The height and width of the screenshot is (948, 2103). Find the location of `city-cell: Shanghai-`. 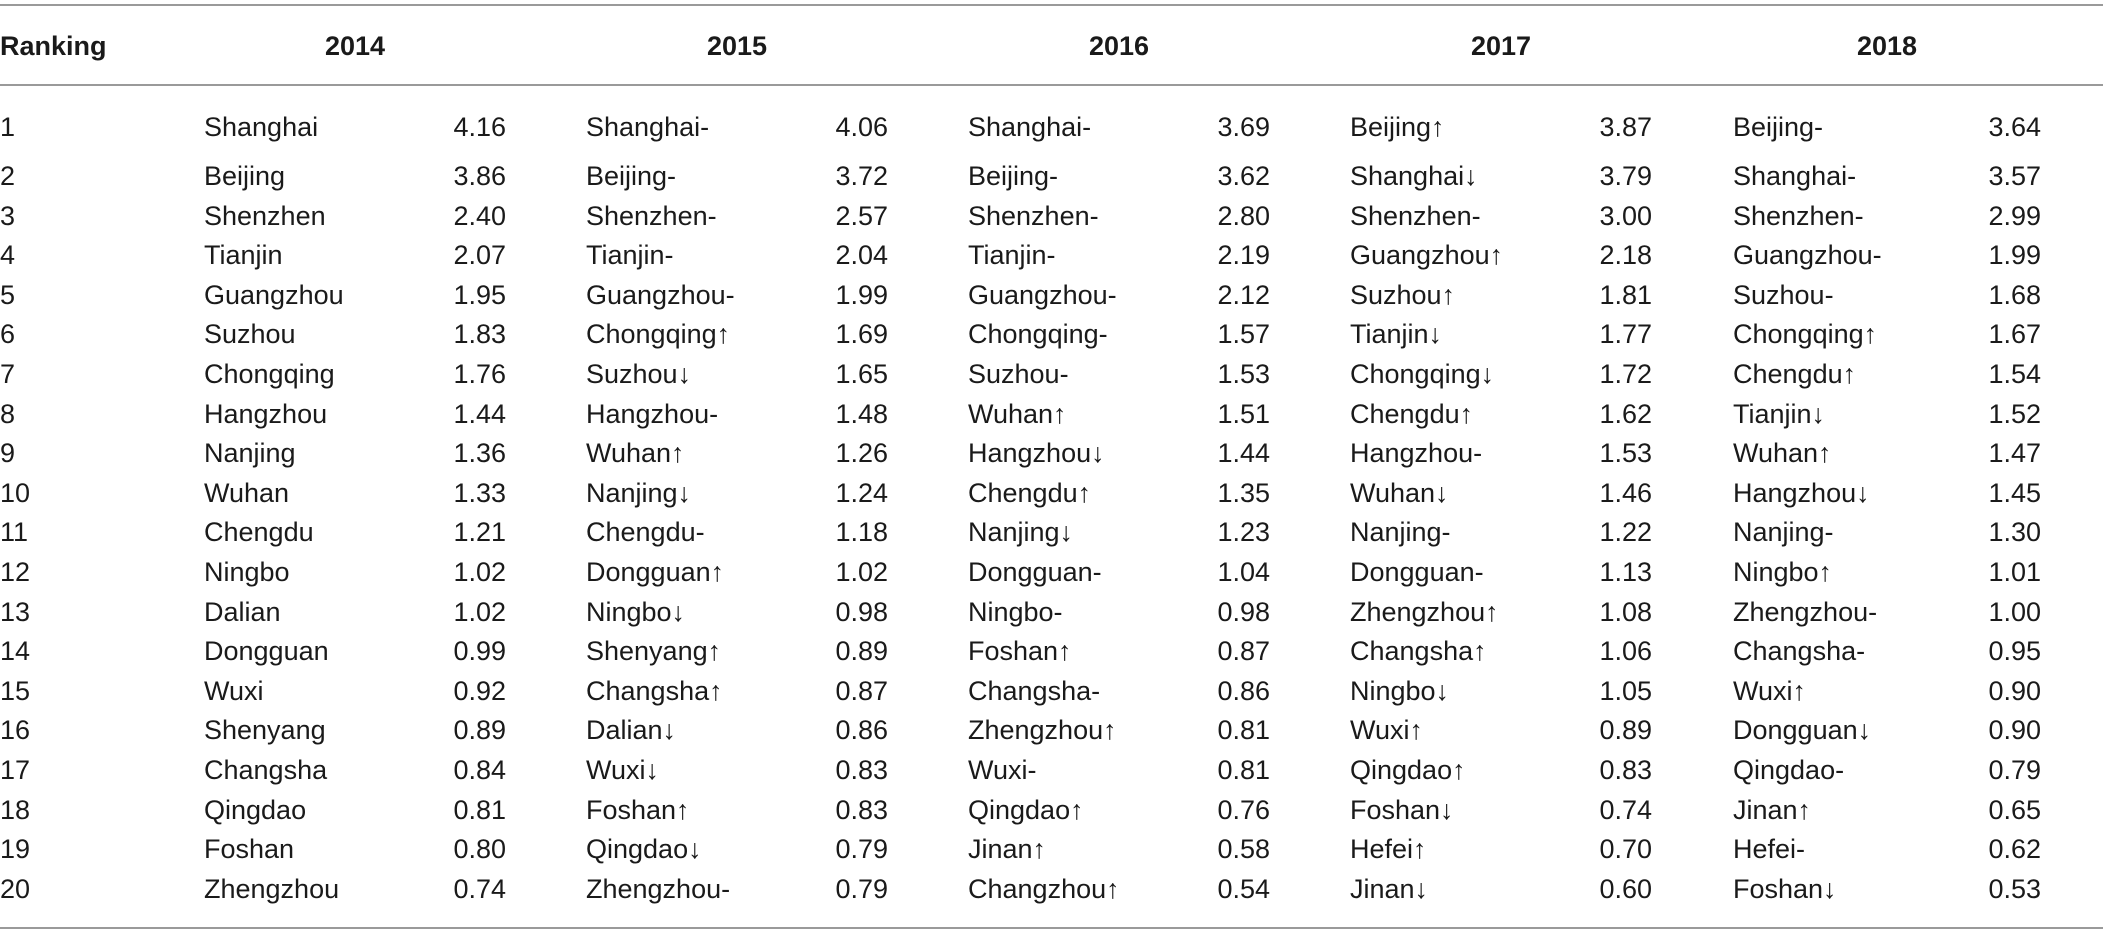

city-cell: Shanghai- is located at coordinates (1030, 127).